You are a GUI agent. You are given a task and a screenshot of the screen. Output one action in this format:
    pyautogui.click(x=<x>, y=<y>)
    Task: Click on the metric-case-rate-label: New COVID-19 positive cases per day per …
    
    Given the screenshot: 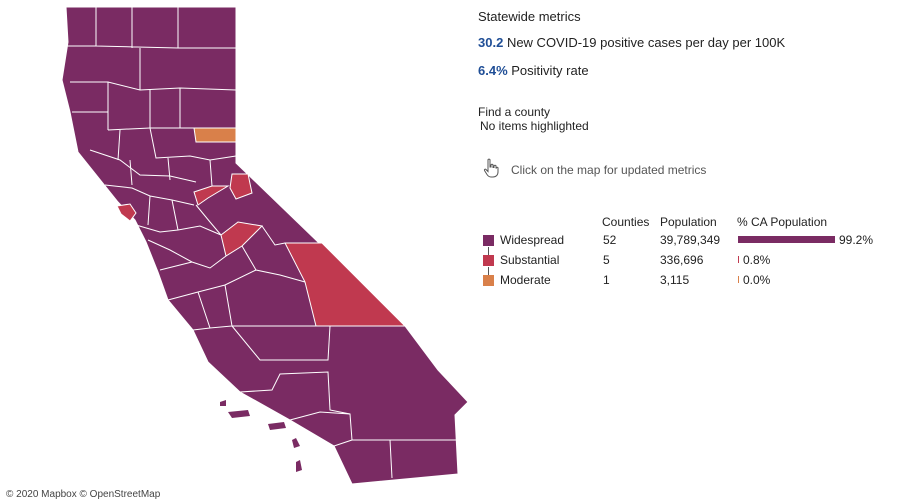 What is the action you would take?
    pyautogui.click(x=646, y=42)
    